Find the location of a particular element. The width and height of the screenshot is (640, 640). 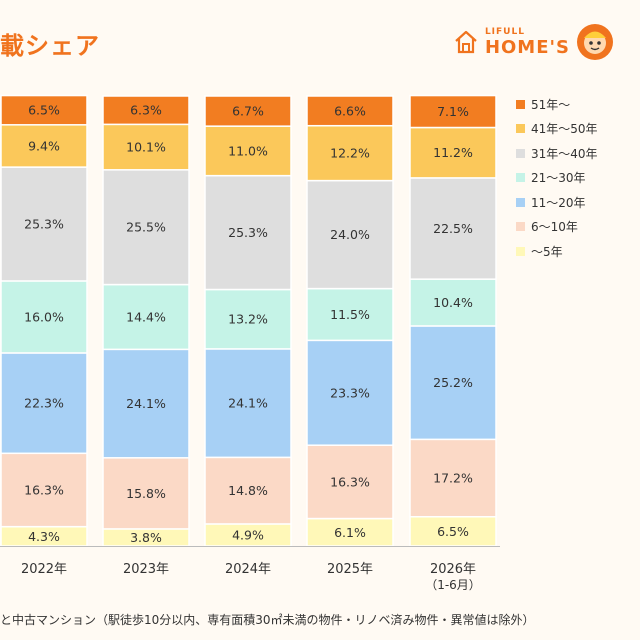

x-tick-sublabel: （1-6月） is located at coordinates (453, 585).